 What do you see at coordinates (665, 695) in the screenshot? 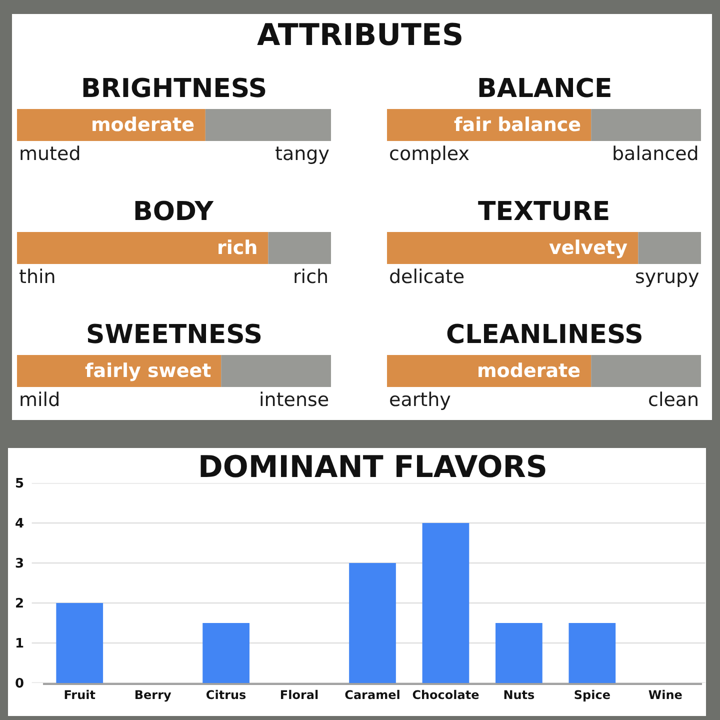
I see `x-tick-label: Wine` at bounding box center [665, 695].